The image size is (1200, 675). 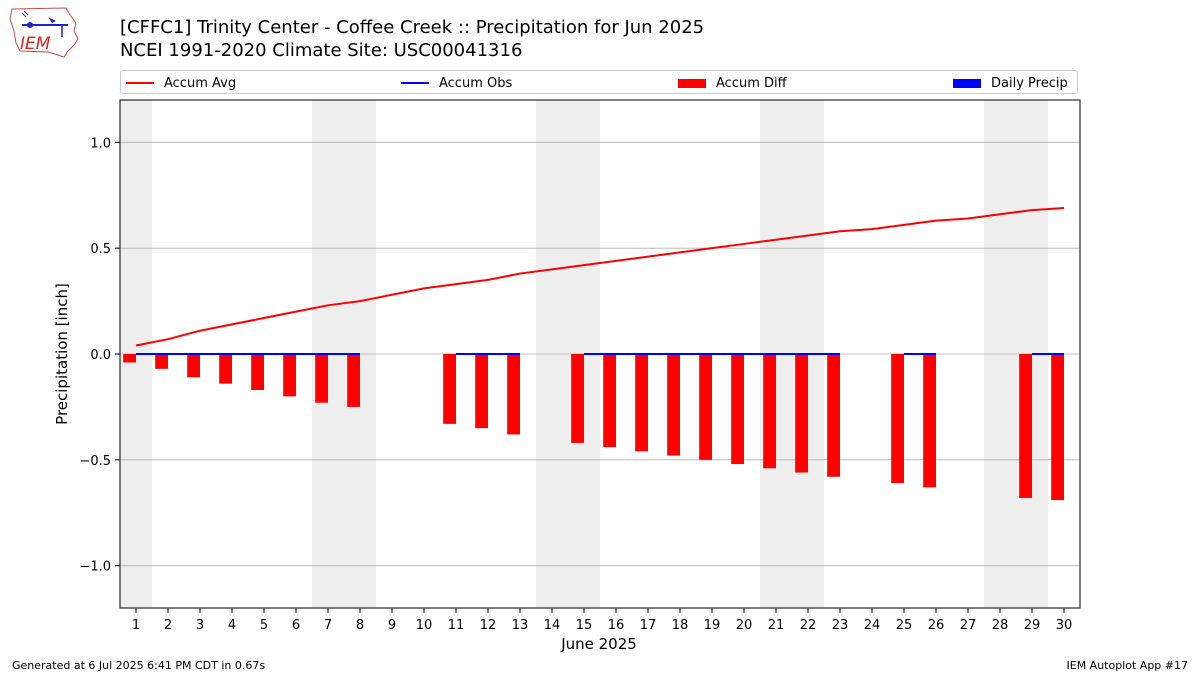 I want to click on logo-text: IEM, so click(x=35, y=44).